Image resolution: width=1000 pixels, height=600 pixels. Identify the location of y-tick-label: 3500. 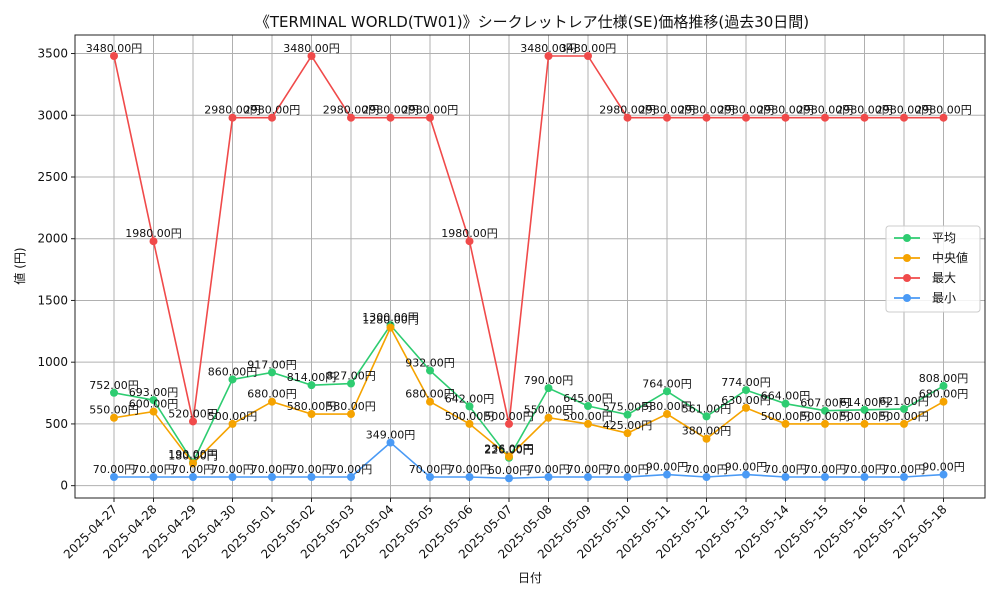
(52, 54).